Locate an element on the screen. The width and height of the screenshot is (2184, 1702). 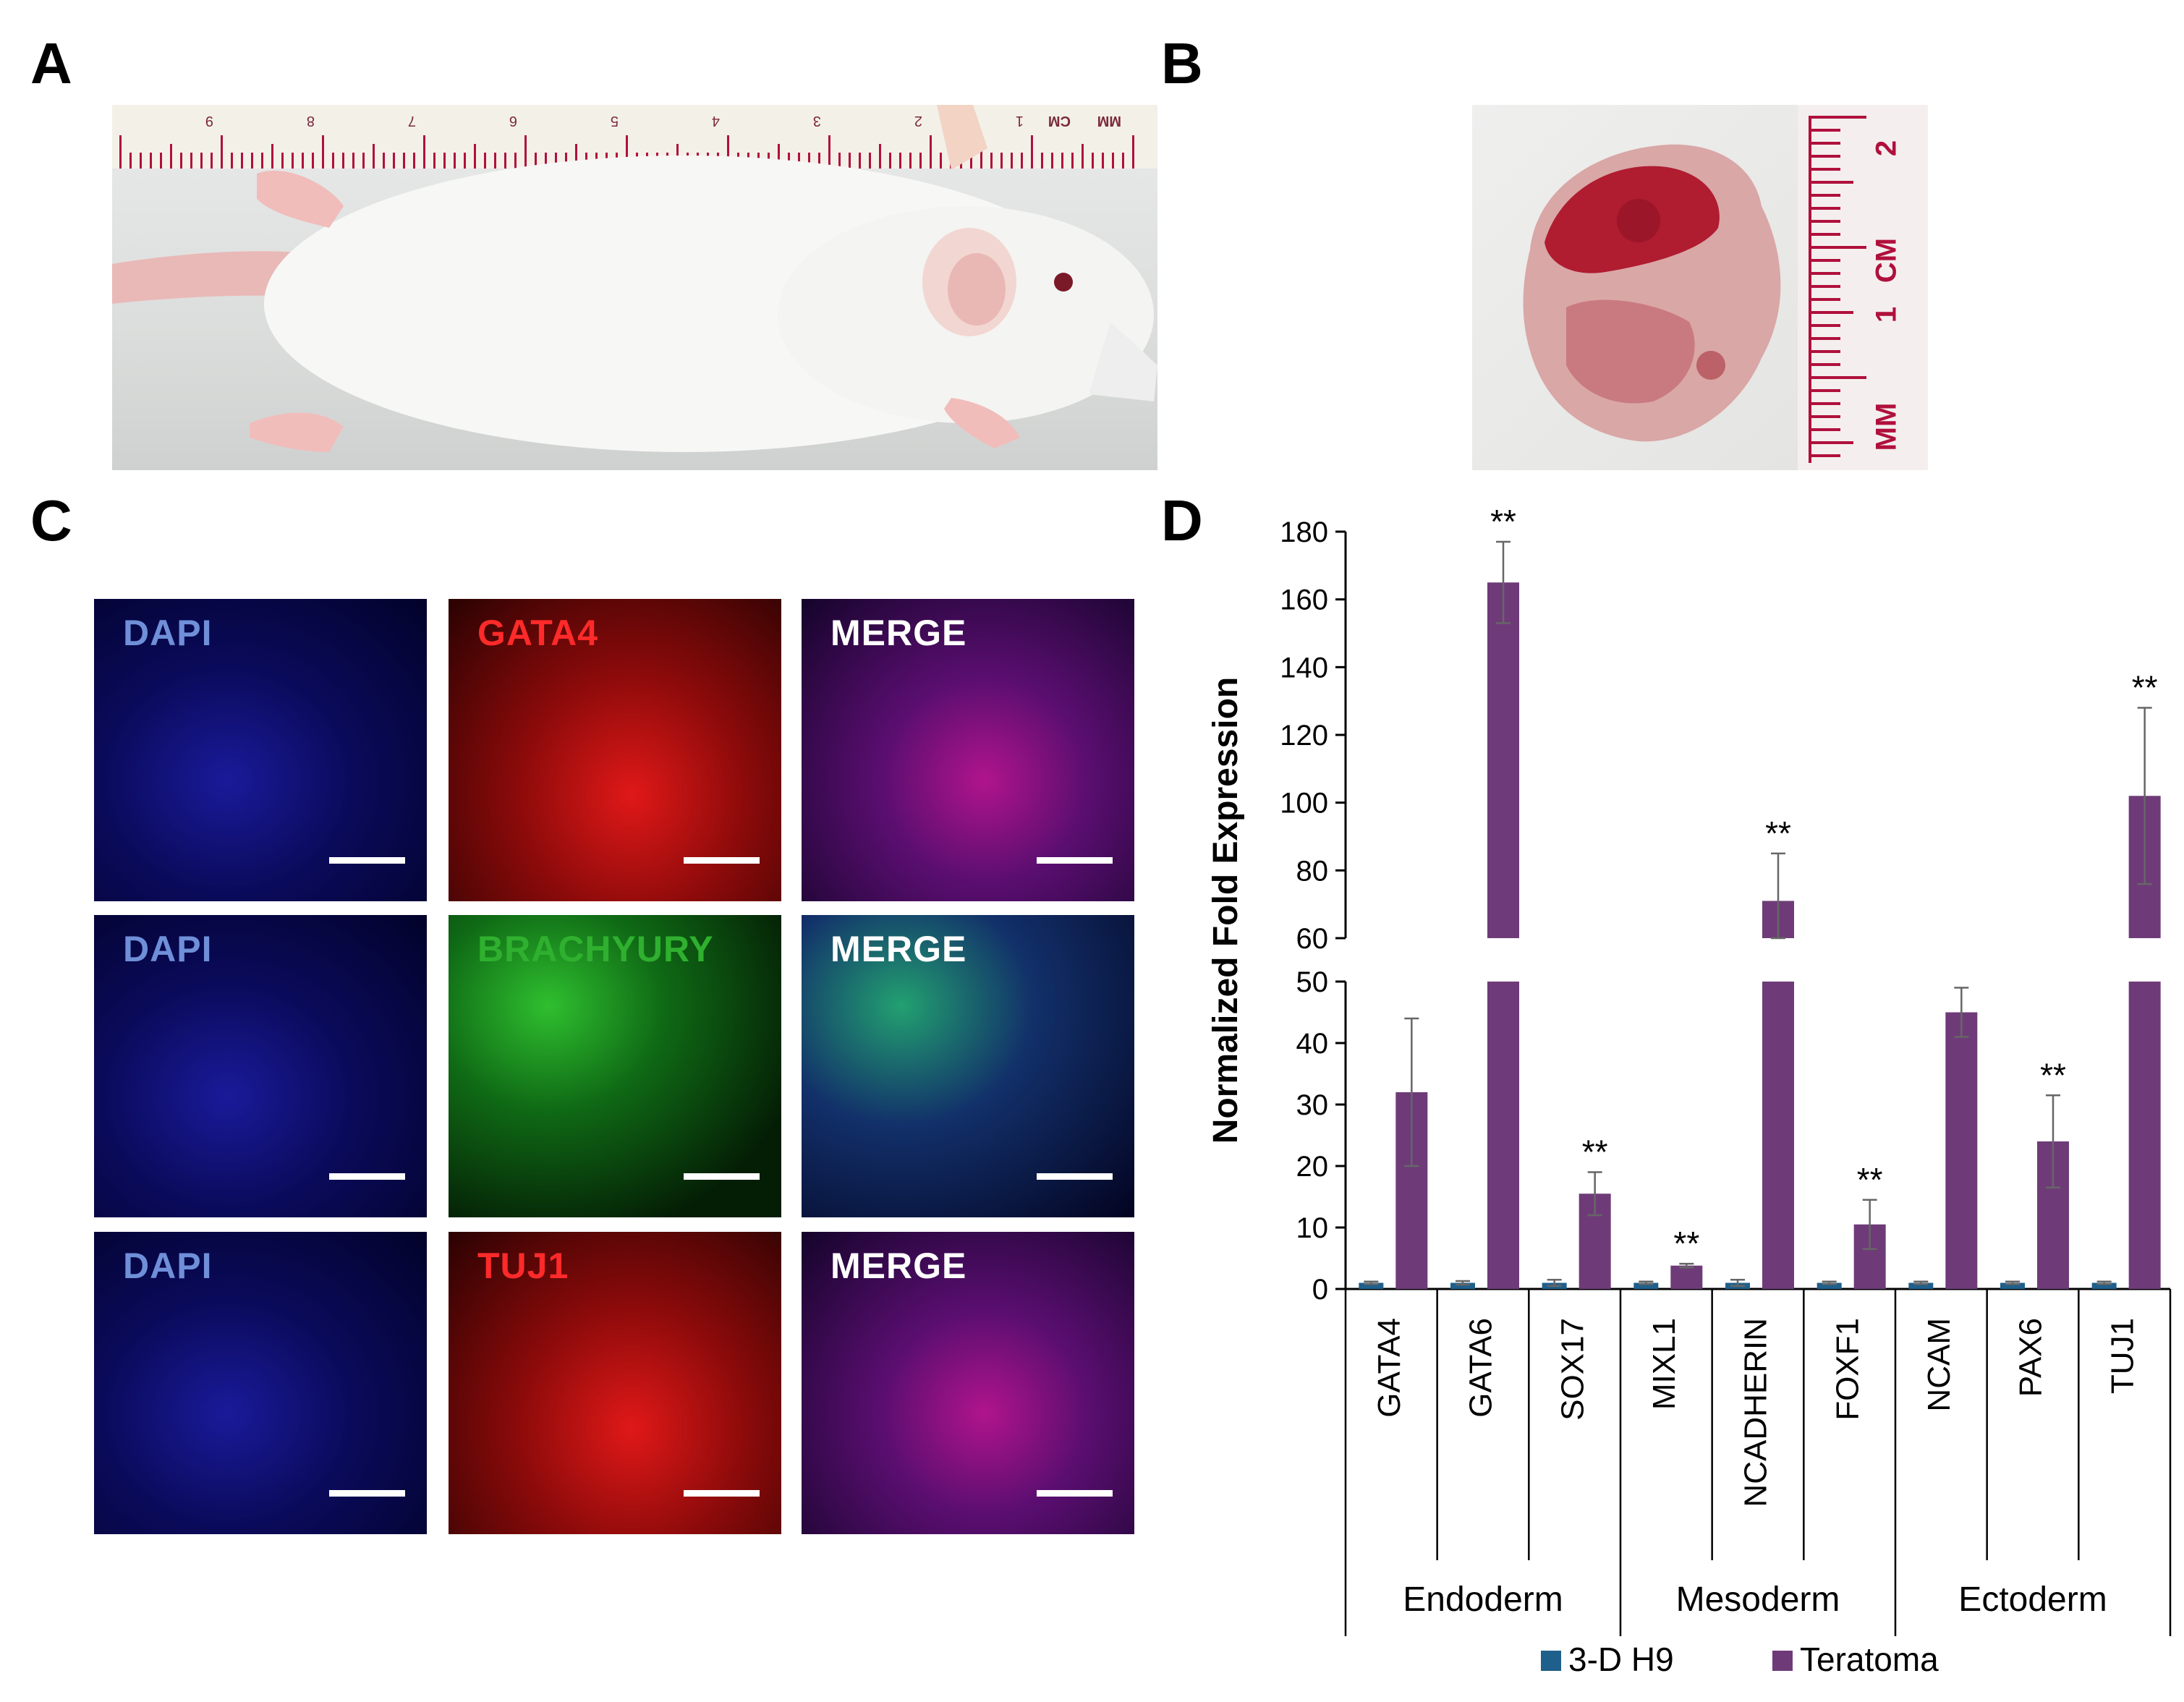
legend-label-3d-h9: 3-D H9 is located at coordinates (1621, 1659).